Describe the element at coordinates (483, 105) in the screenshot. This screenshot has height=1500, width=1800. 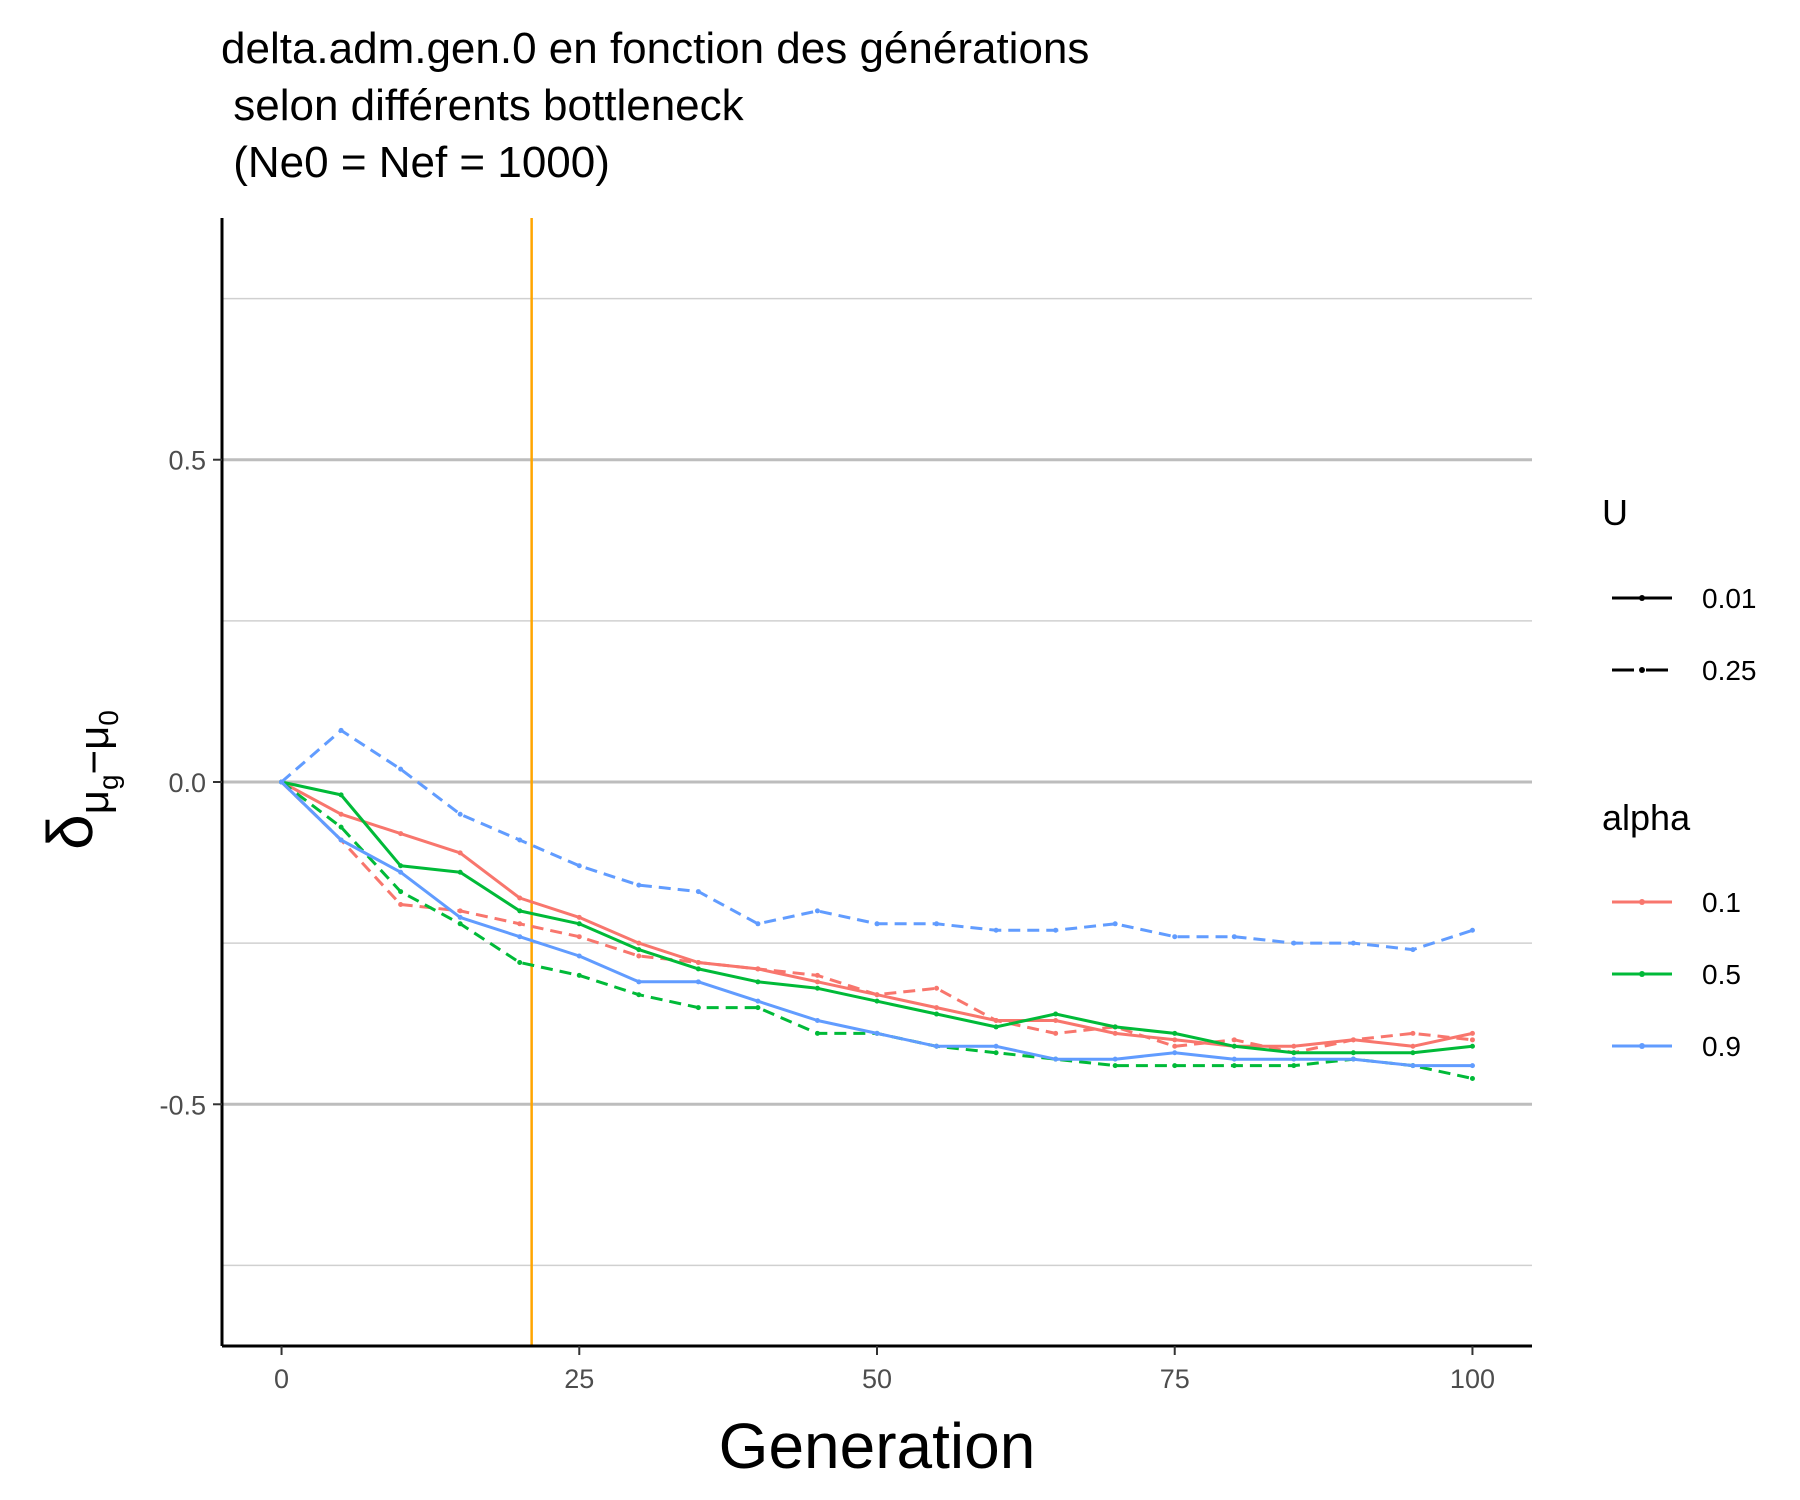
I see `title-line-2: selon différents bottleneck` at that location.